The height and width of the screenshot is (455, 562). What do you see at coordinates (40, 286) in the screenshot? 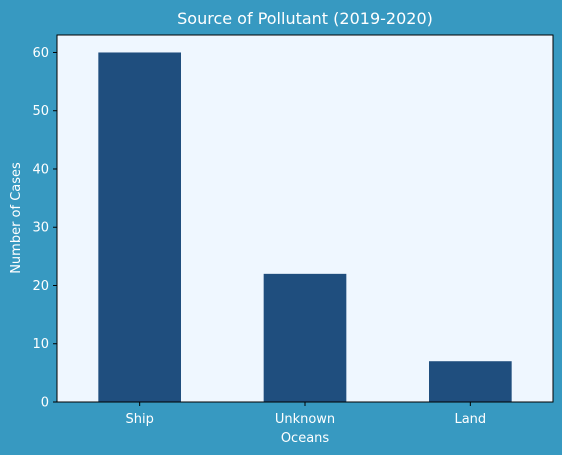
I see `y-tick-label: 20` at bounding box center [40, 286].